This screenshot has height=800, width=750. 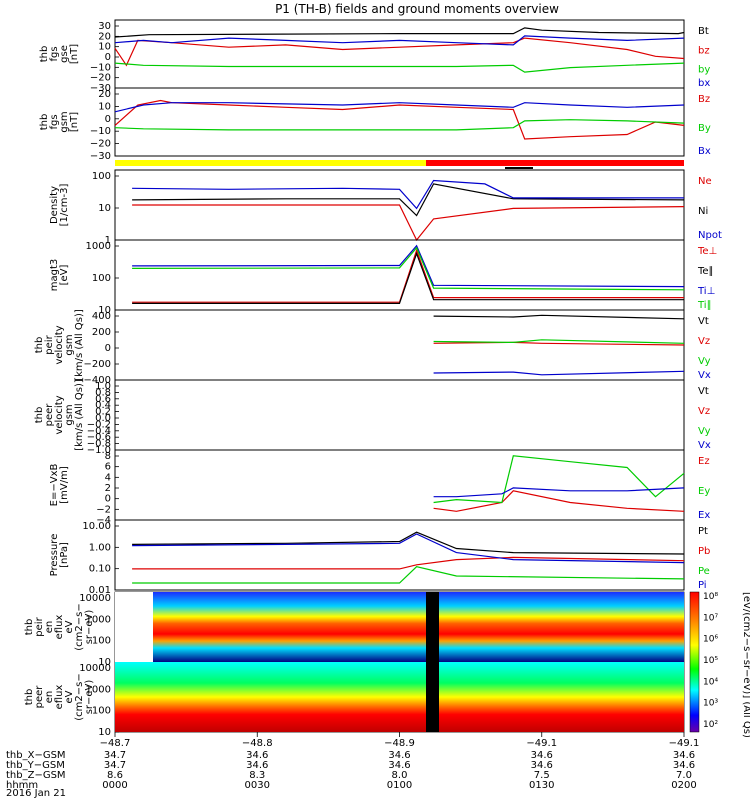 I want to click on y-axis-label: Density, so click(x=54, y=205).